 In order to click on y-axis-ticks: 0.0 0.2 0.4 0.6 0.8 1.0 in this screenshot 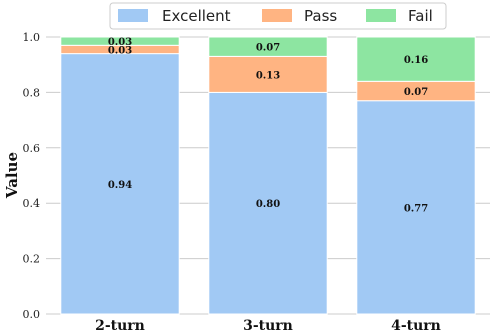, I will do `click(32, 176)`.